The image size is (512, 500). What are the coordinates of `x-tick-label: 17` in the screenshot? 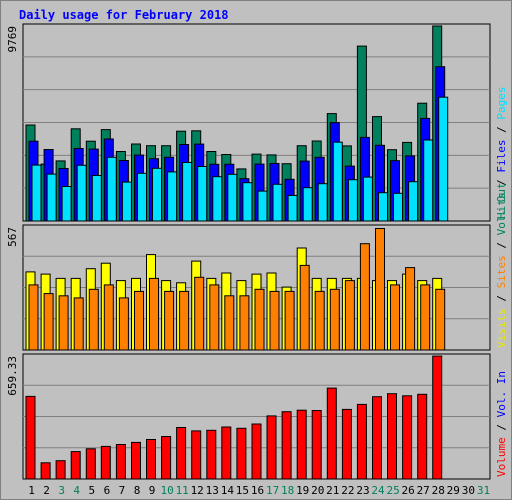 It's located at (272, 490).